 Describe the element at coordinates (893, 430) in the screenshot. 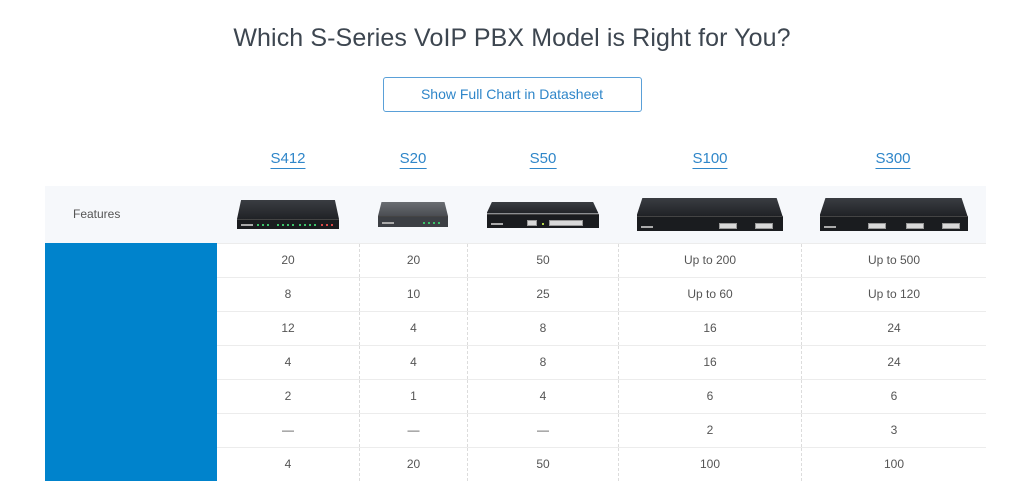

I see `table-cell: 3` at that location.